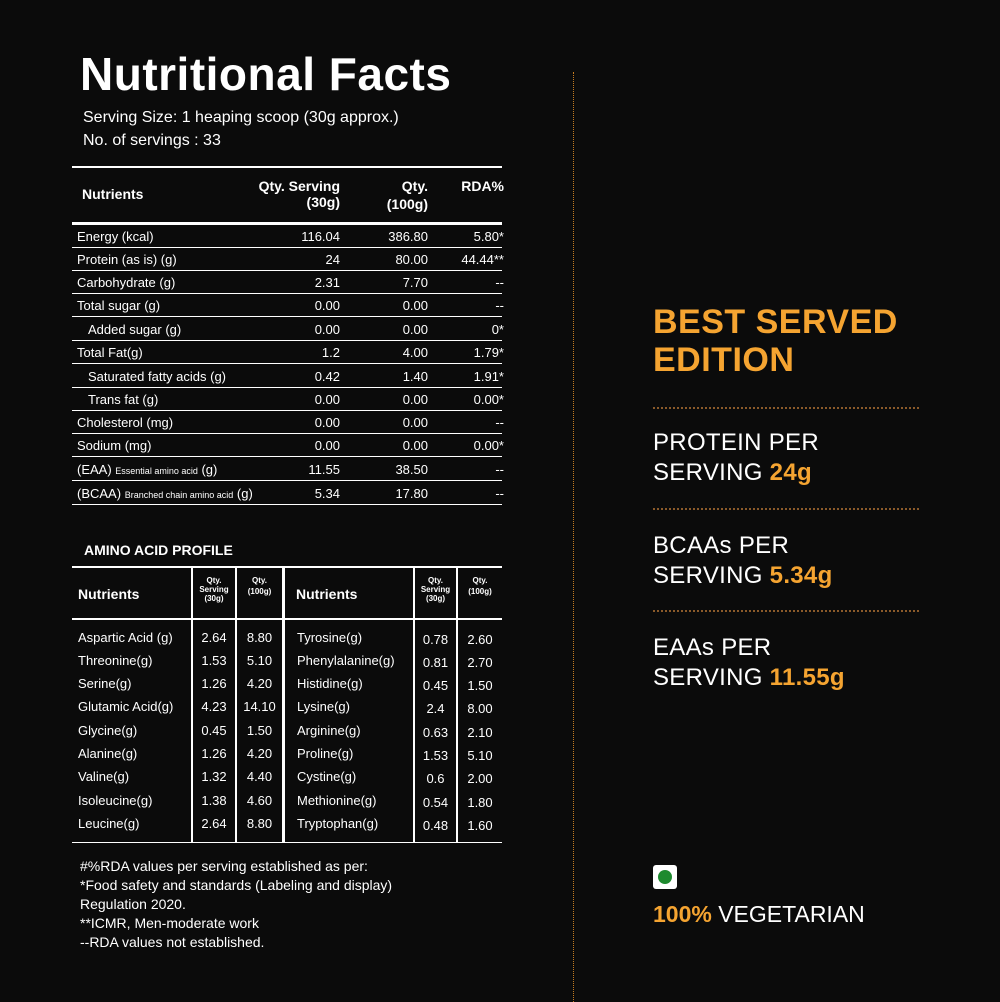 This screenshot has height=1002, width=1000. Describe the element at coordinates (323, 202) in the screenshot. I see `header-qty-serving-unit: (30g)` at that location.